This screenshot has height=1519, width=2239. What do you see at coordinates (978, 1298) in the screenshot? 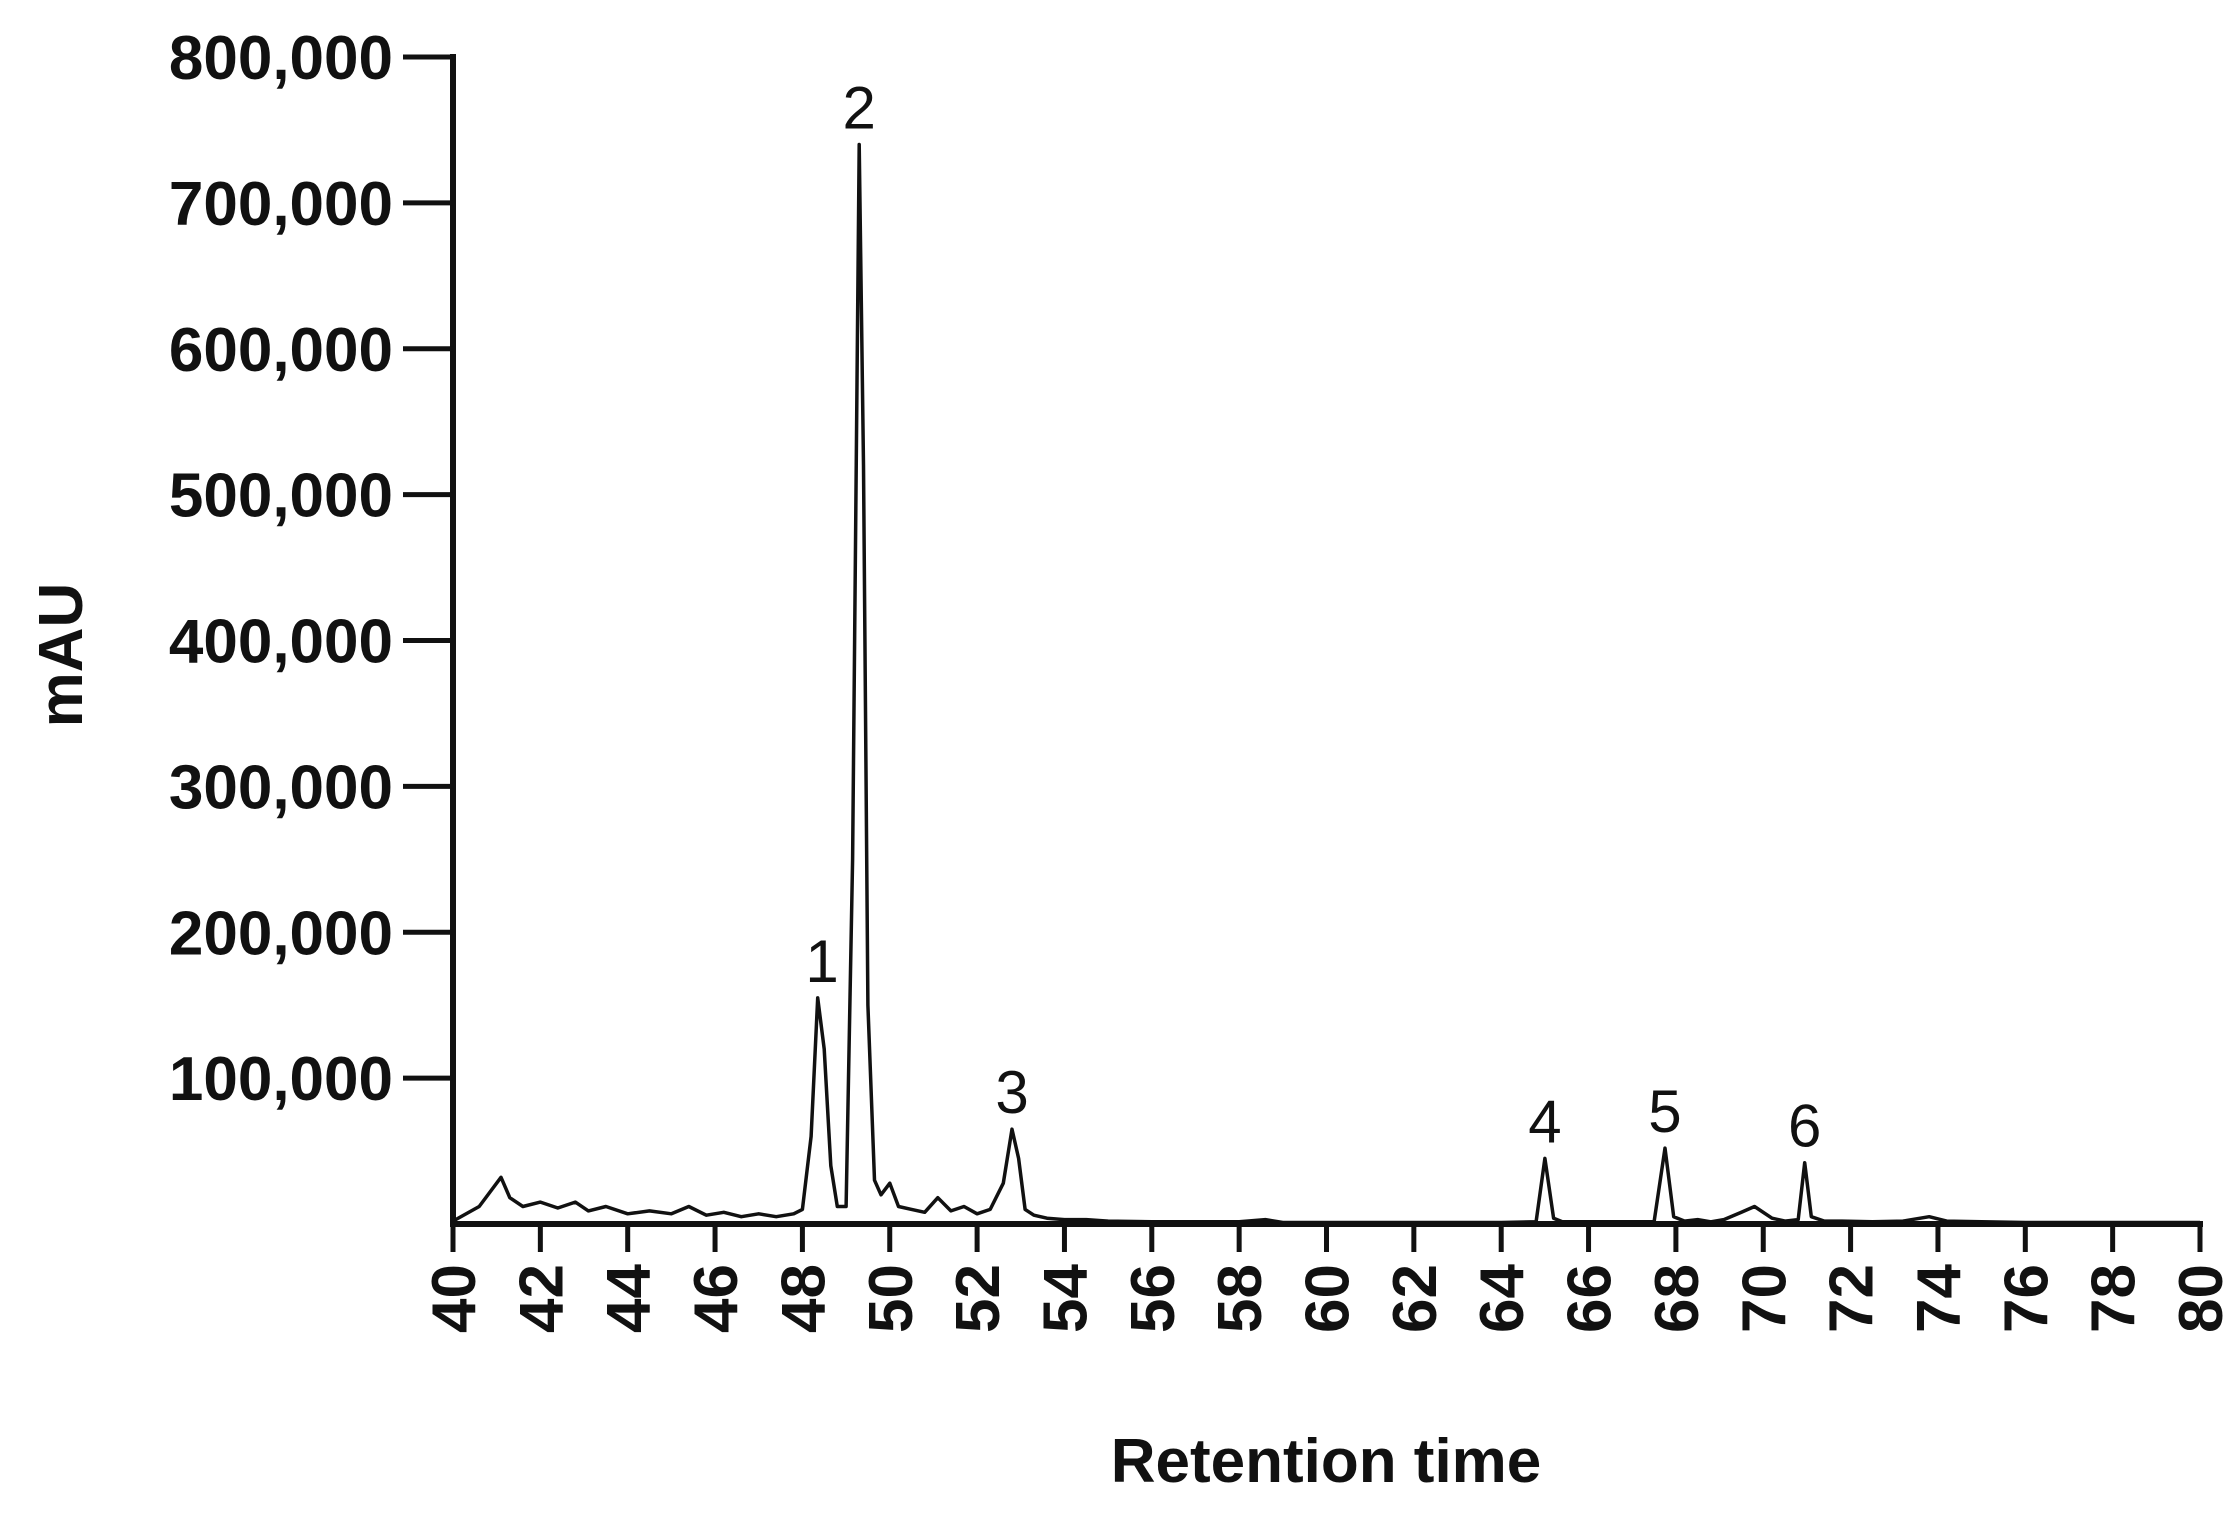
I see `x-tick-label: 52` at bounding box center [978, 1298].